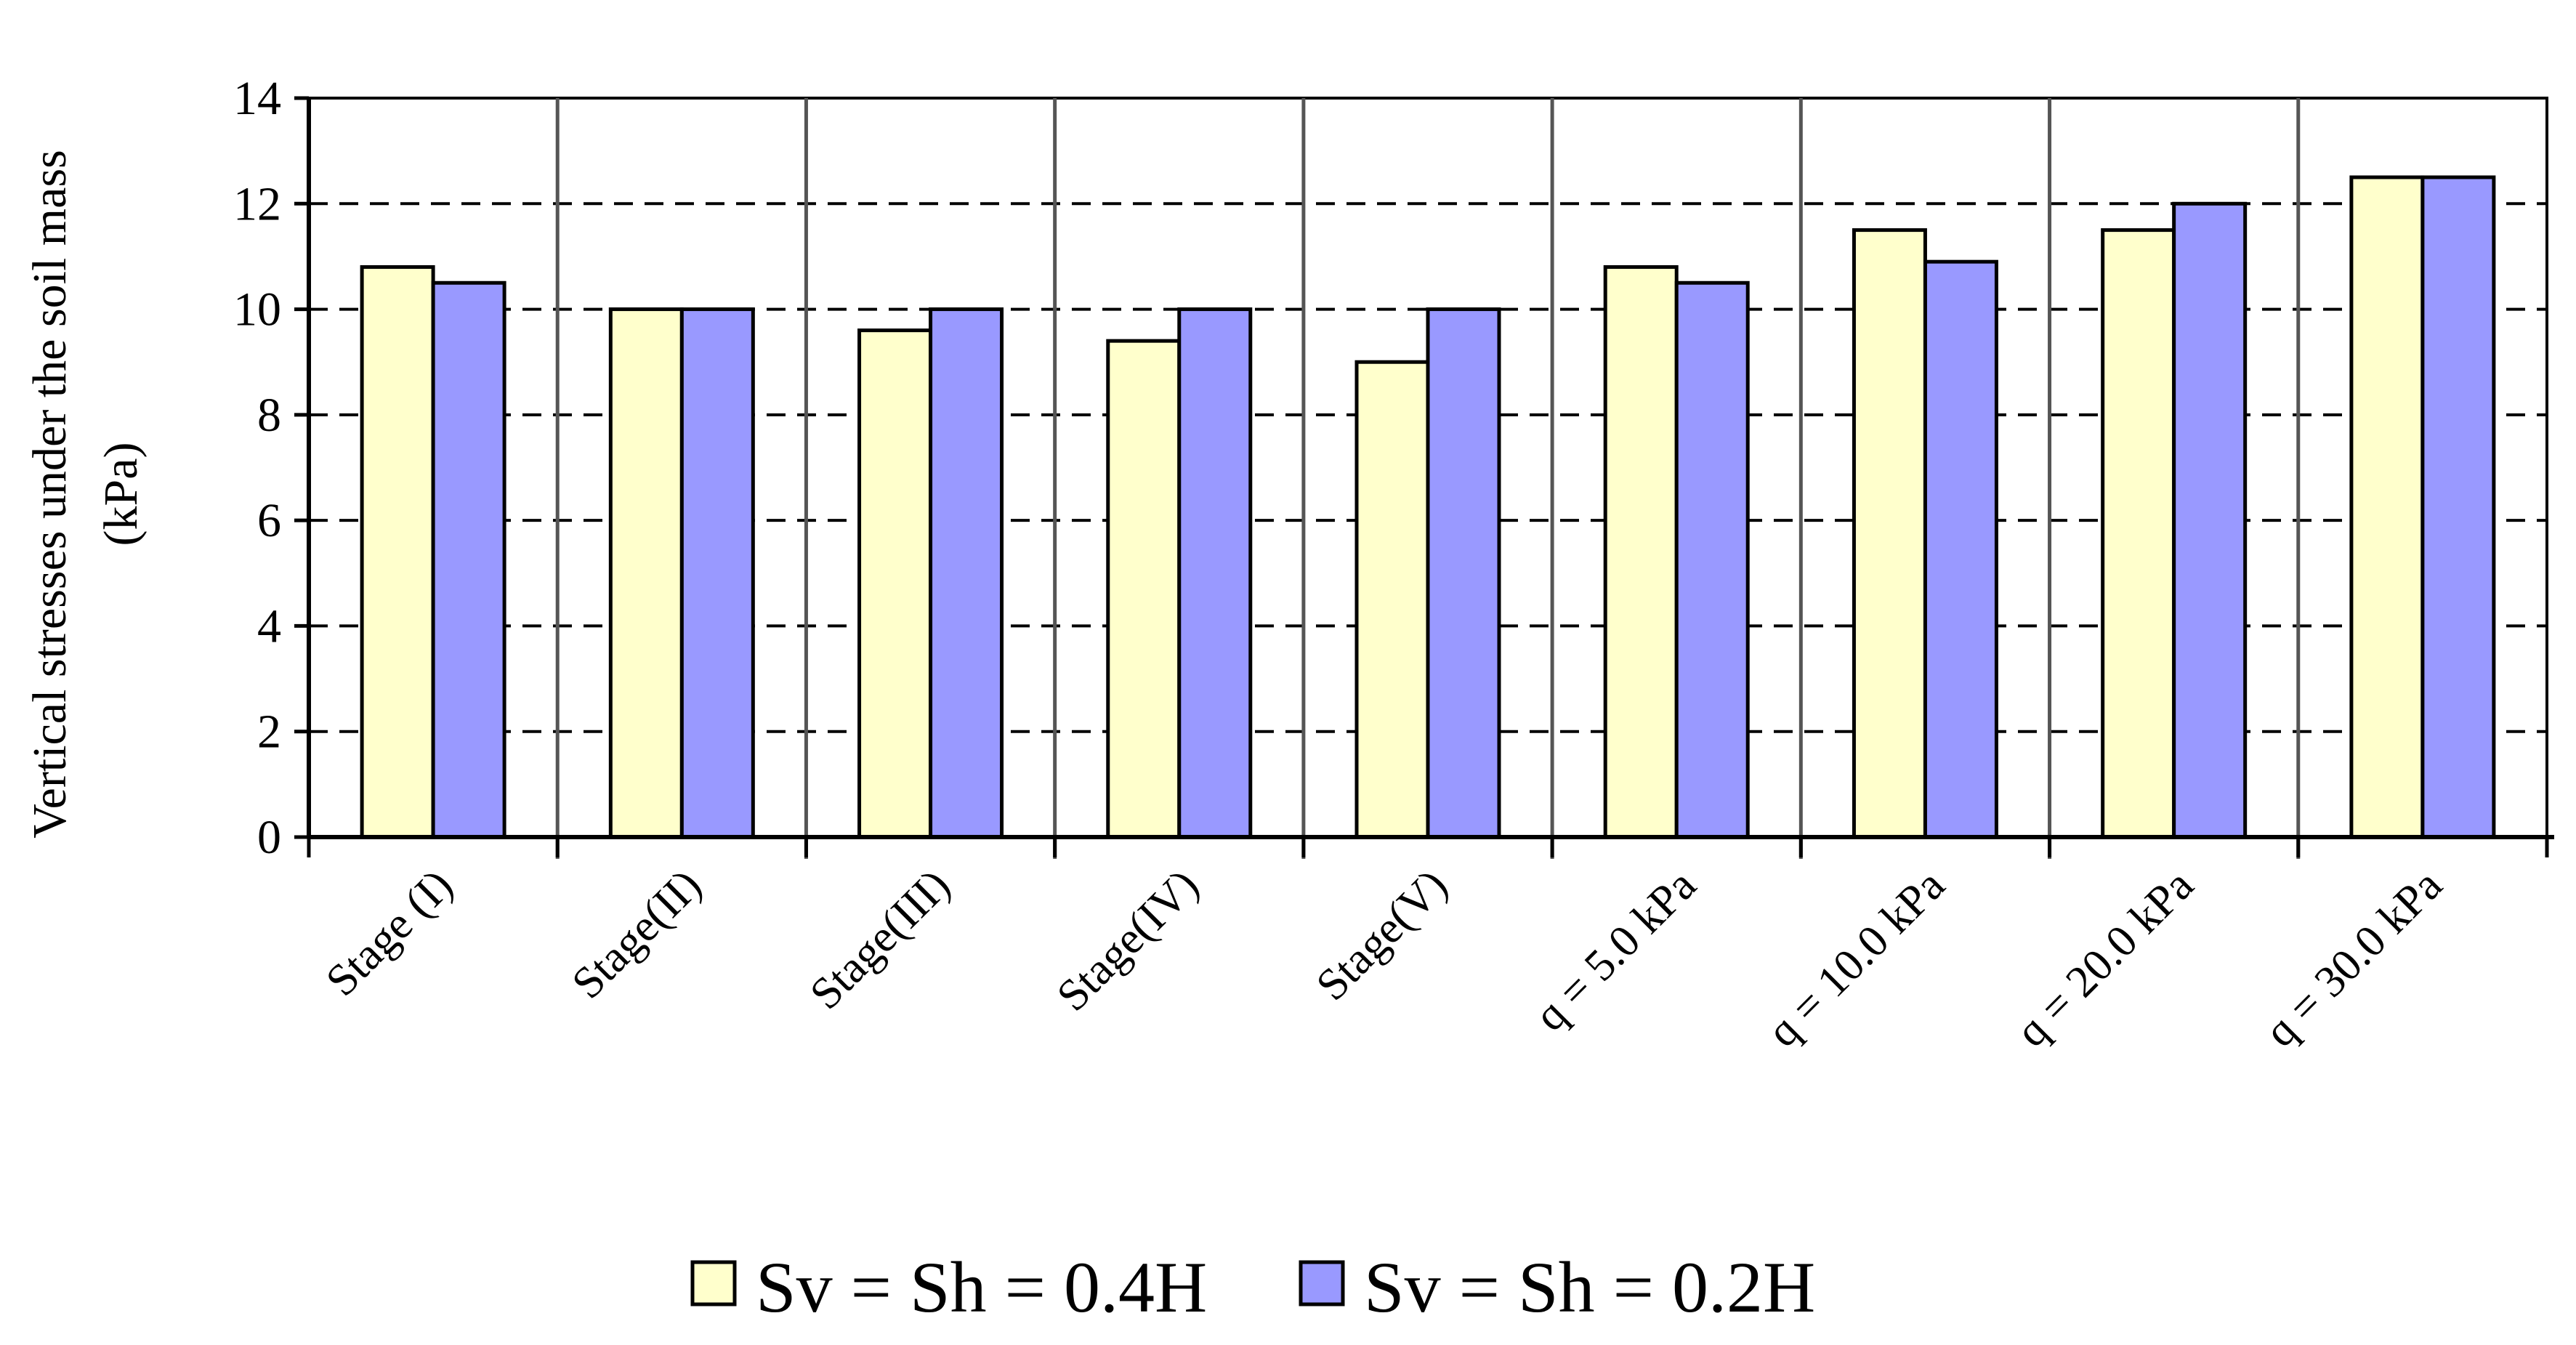 The image size is (2576, 1345). What do you see at coordinates (121, 494) in the screenshot?
I see `y-axis-title-line-2: (kPa)` at bounding box center [121, 494].